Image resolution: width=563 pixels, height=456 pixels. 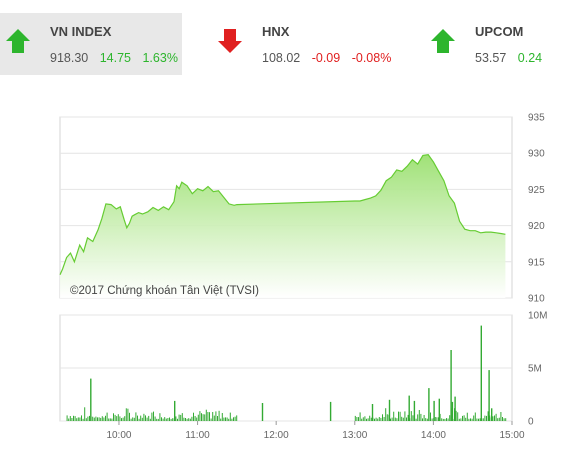 I want to click on ticker-values: 108.02 -0.09 -0.08%, so click(x=330, y=58).